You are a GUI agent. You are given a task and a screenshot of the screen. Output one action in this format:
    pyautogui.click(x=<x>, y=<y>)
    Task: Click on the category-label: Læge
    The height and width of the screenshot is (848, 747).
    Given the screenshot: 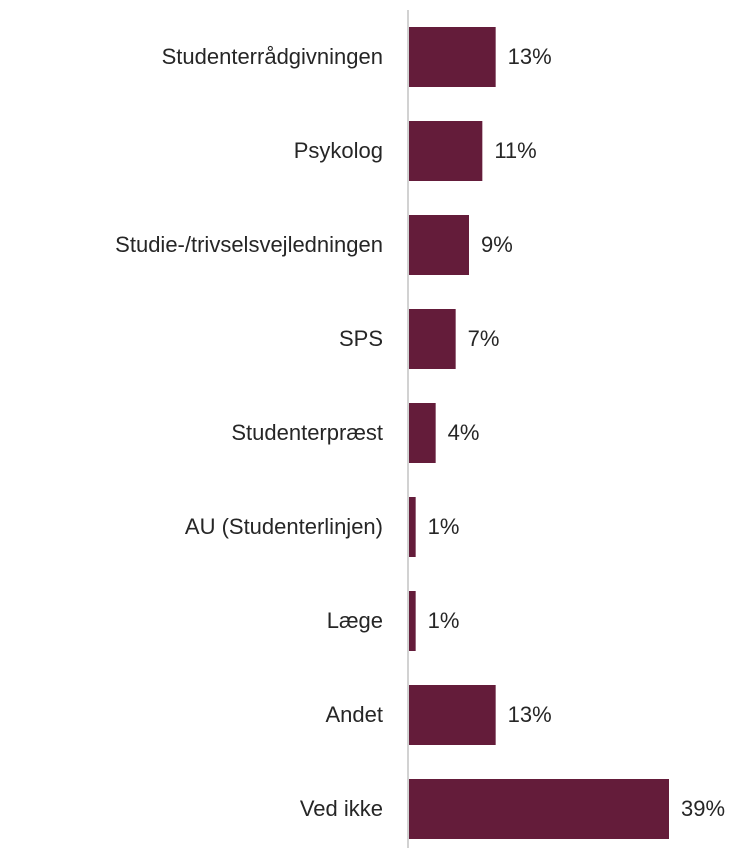 What is the action you would take?
    pyautogui.click(x=355, y=620)
    